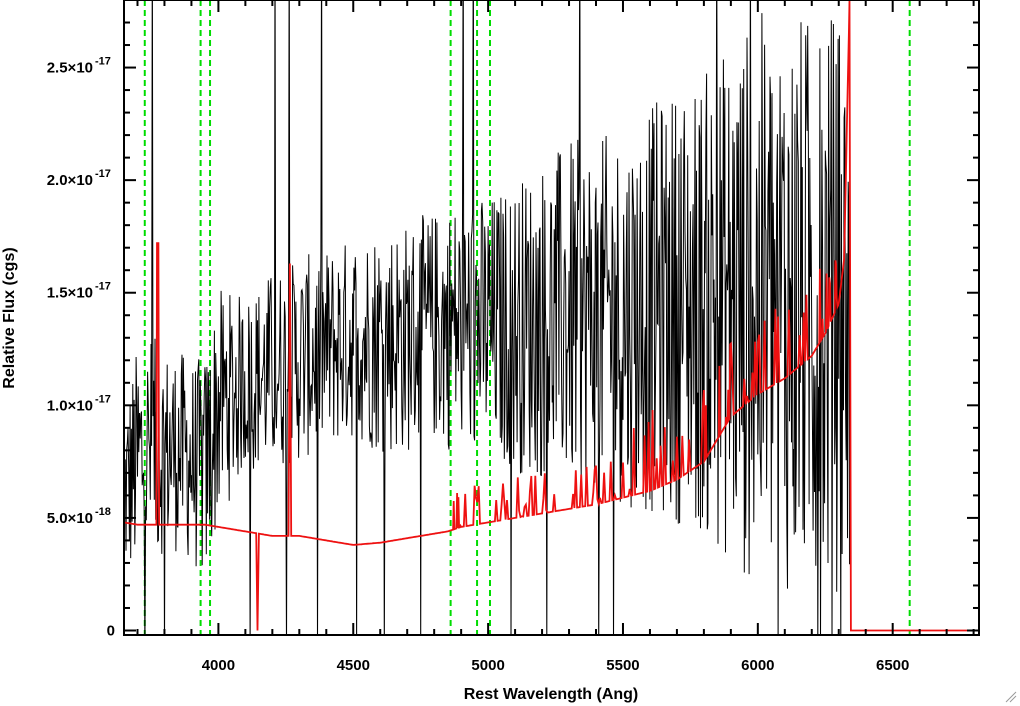  What do you see at coordinates (111, 630) in the screenshot?
I see `y-tick-label: 0` at bounding box center [111, 630].